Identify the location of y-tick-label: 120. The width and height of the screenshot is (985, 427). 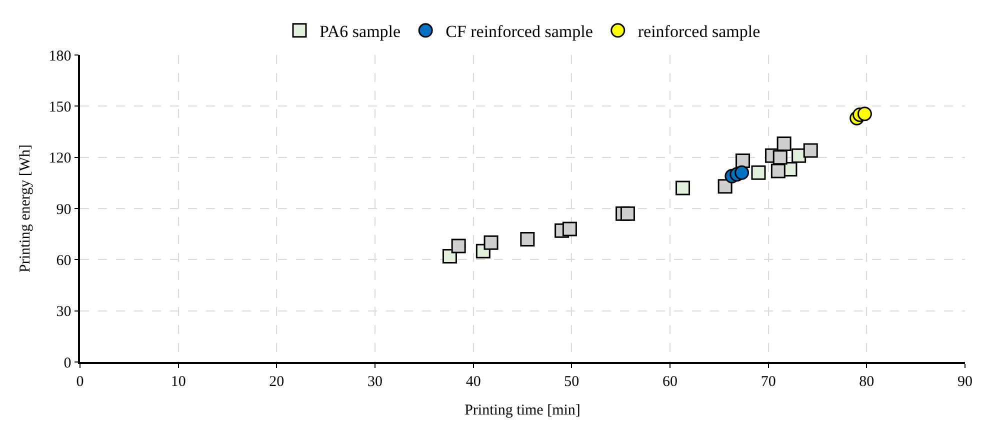
(60, 158).